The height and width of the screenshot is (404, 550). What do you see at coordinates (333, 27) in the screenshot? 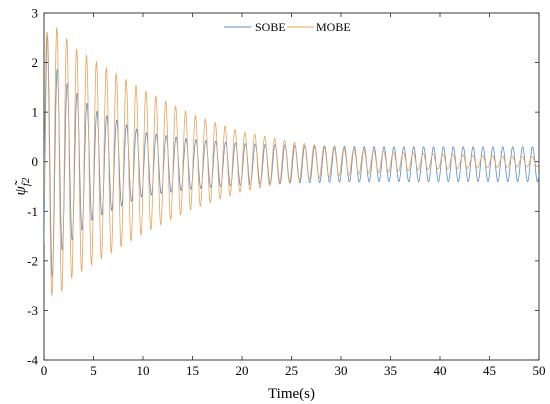
I see `legend-label-mobe: MOBE` at bounding box center [333, 27].